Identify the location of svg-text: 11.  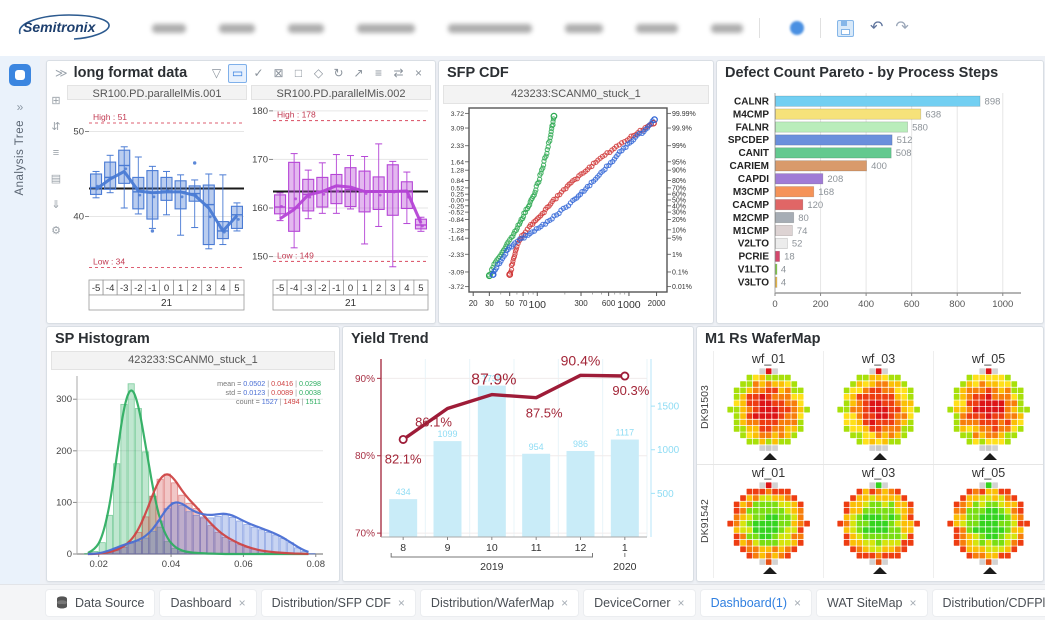
(536, 548).